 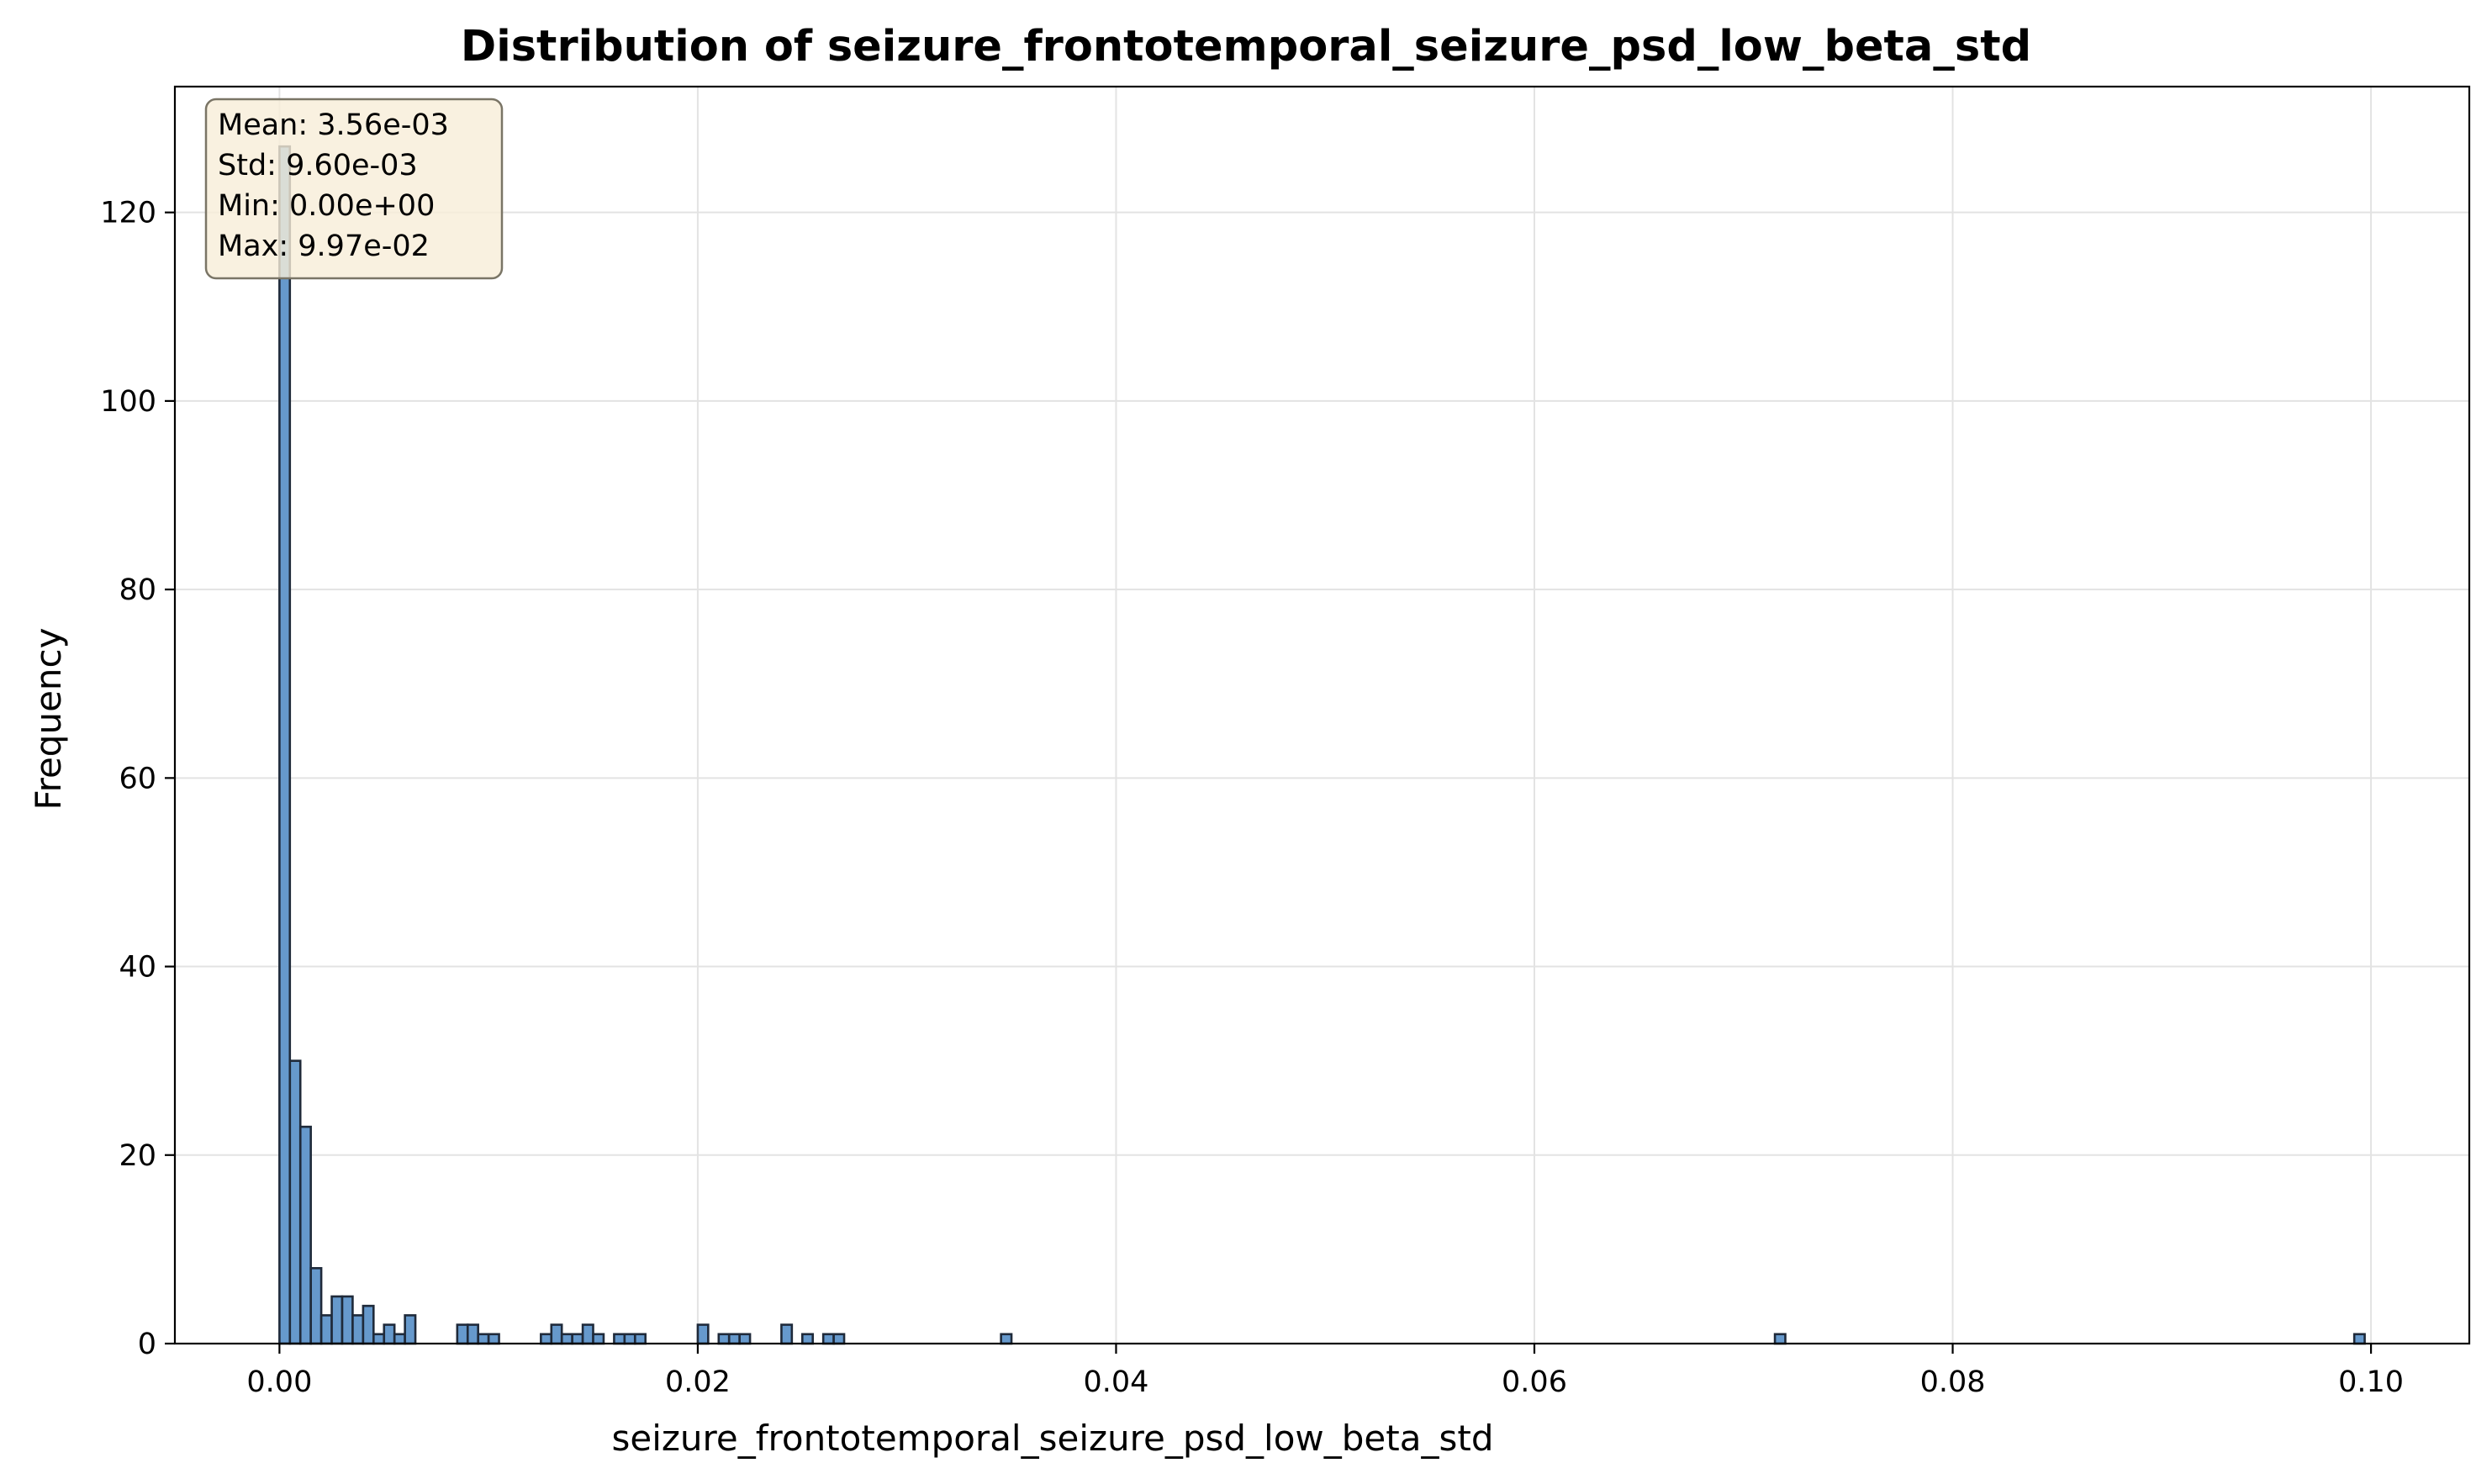 I want to click on y-tick-label-4: 80, so click(x=137, y=590).